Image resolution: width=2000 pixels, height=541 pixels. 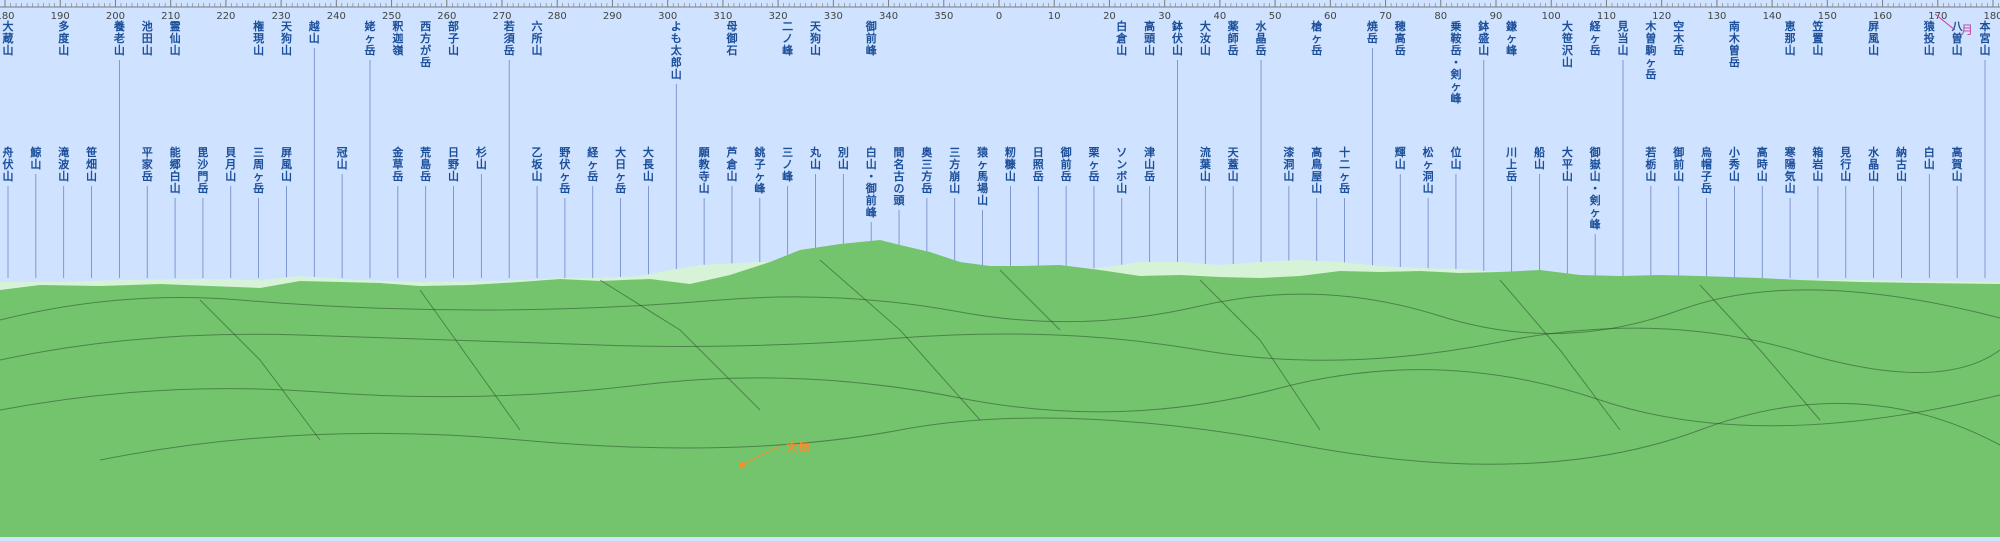 What do you see at coordinates (1205, 38) in the screenshot?
I see `peak-label-upper: 大汝山` at bounding box center [1205, 38].